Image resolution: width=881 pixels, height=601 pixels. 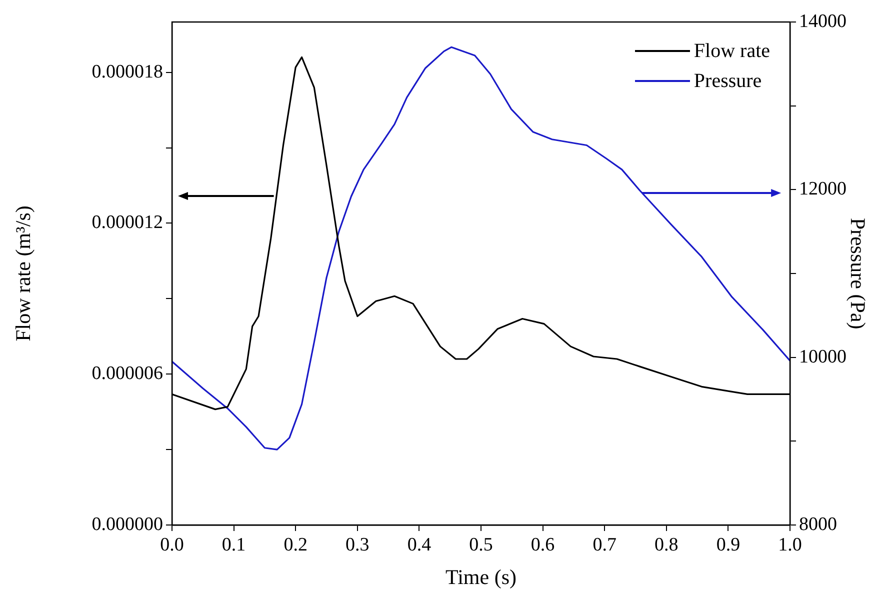 I want to click on y-tick-label: 0.000012, so click(x=127, y=223).